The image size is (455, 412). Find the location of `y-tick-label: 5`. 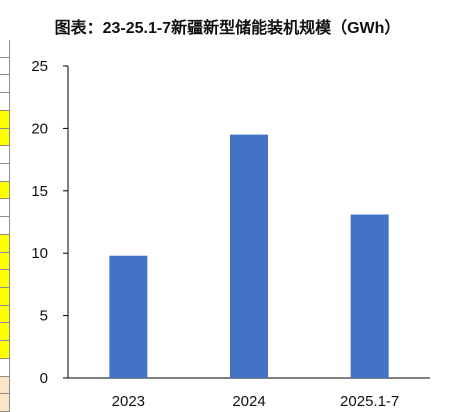

y-tick-label: 5 is located at coordinates (44, 316).